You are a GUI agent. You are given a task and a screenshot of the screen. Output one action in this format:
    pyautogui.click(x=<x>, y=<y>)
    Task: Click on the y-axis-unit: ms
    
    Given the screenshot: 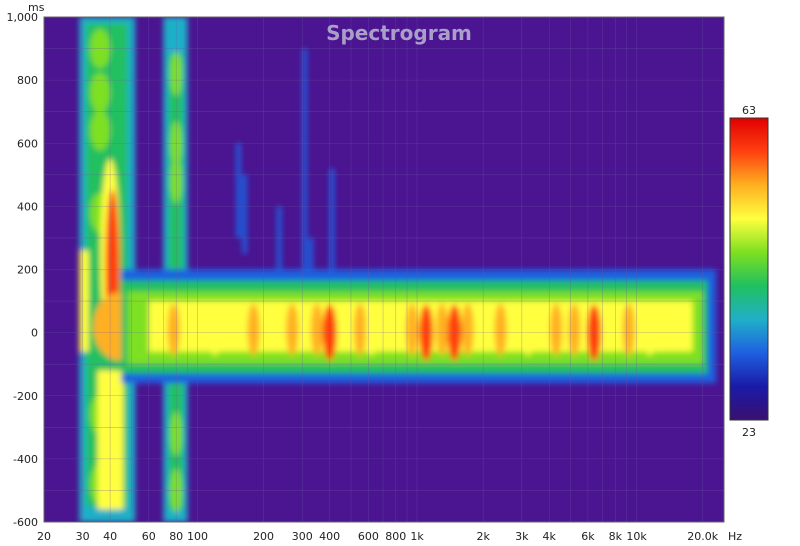 What is the action you would take?
    pyautogui.click(x=36, y=7)
    